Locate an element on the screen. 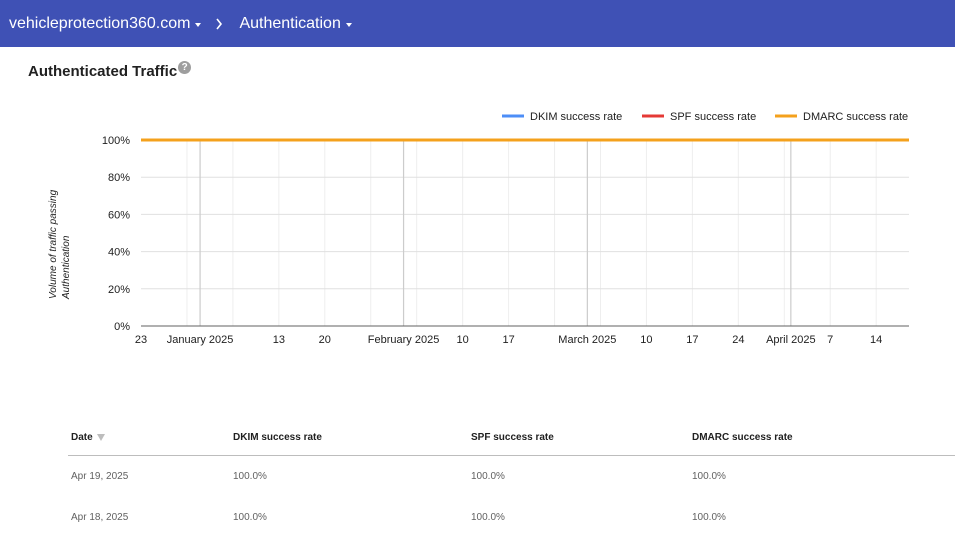 The width and height of the screenshot is (955, 552). legend-label: DMARC success rate is located at coordinates (855, 117).